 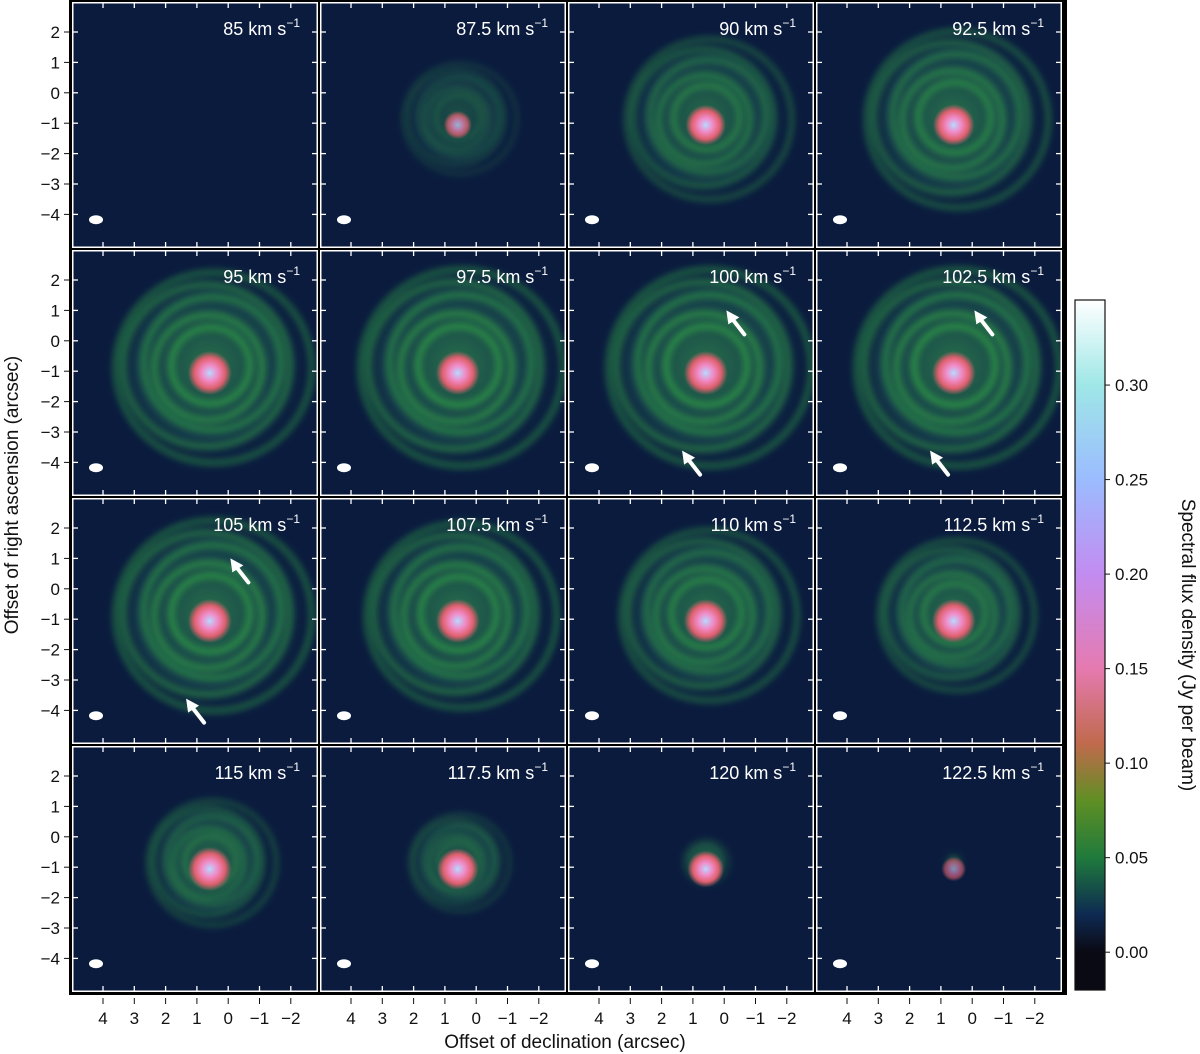 I want to click on channel-panel: 107.5 km s−1, so click(x=443, y=621).